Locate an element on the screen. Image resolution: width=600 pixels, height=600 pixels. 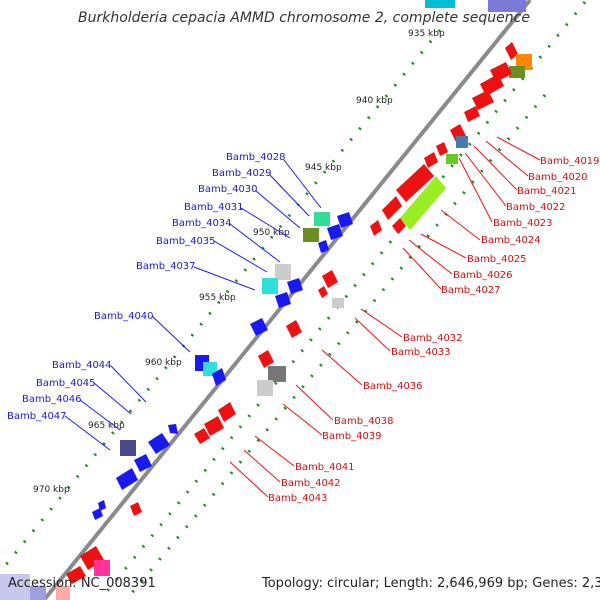
gene-label: Bamb_4034 is located at coordinates (202, 223).